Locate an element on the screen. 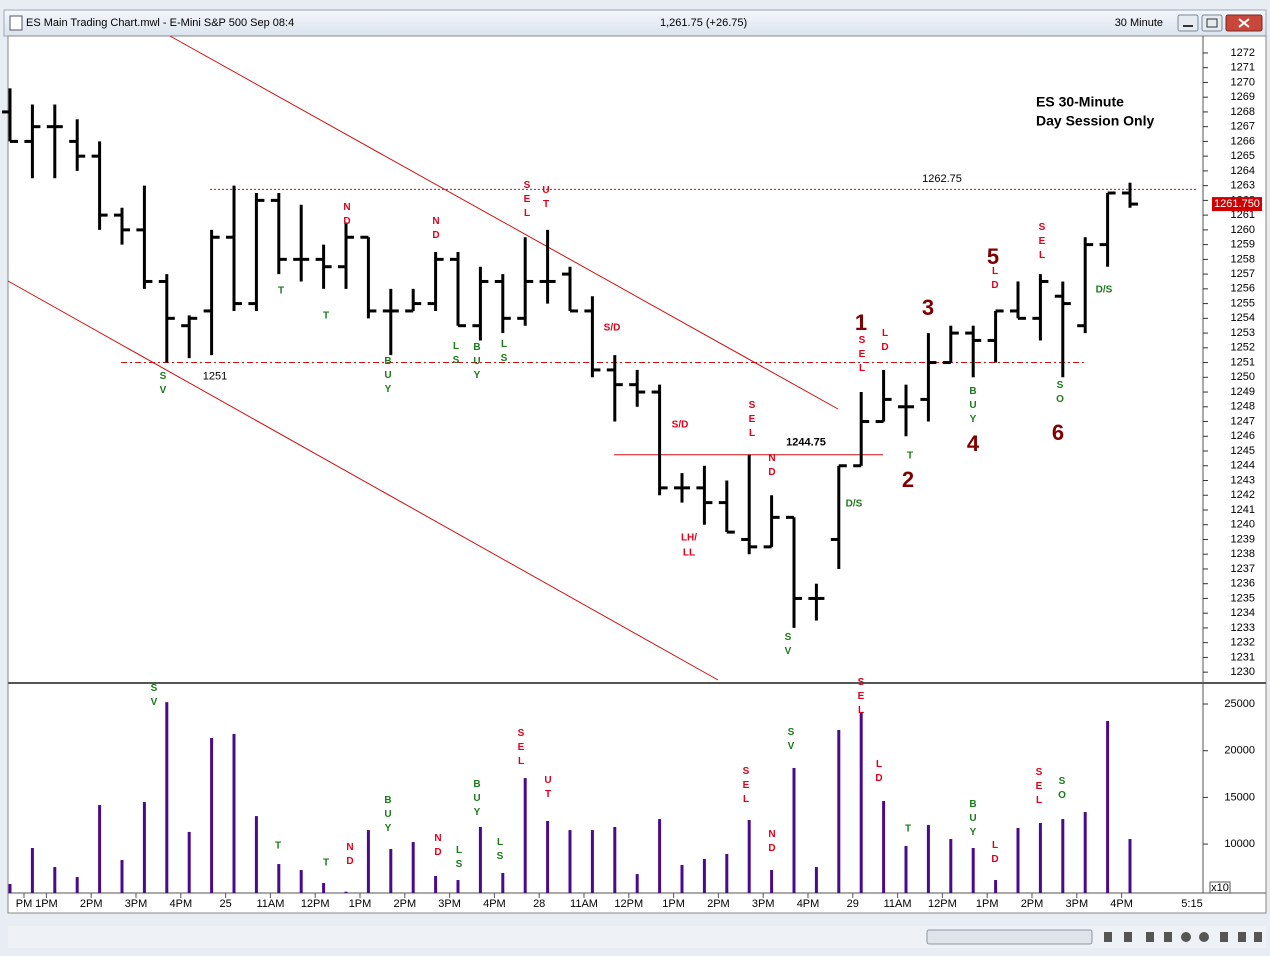  x-tick-label: 29 is located at coordinates (853, 904).